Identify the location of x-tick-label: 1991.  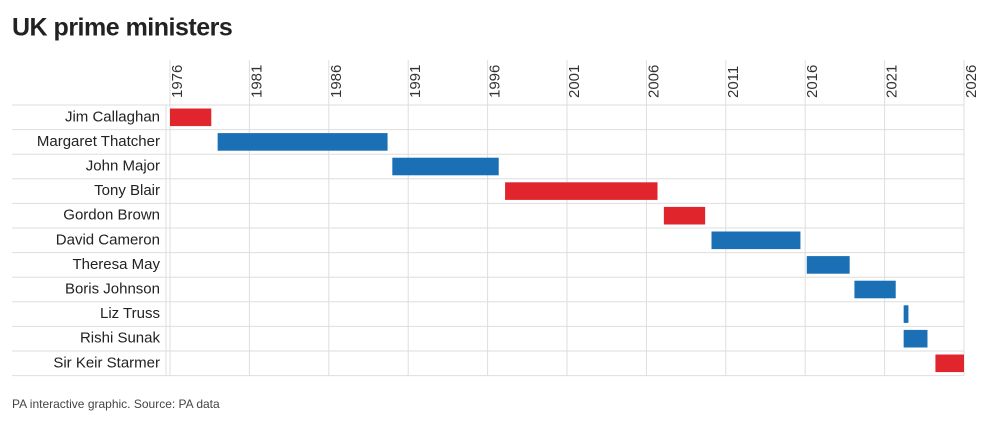
(415, 81).